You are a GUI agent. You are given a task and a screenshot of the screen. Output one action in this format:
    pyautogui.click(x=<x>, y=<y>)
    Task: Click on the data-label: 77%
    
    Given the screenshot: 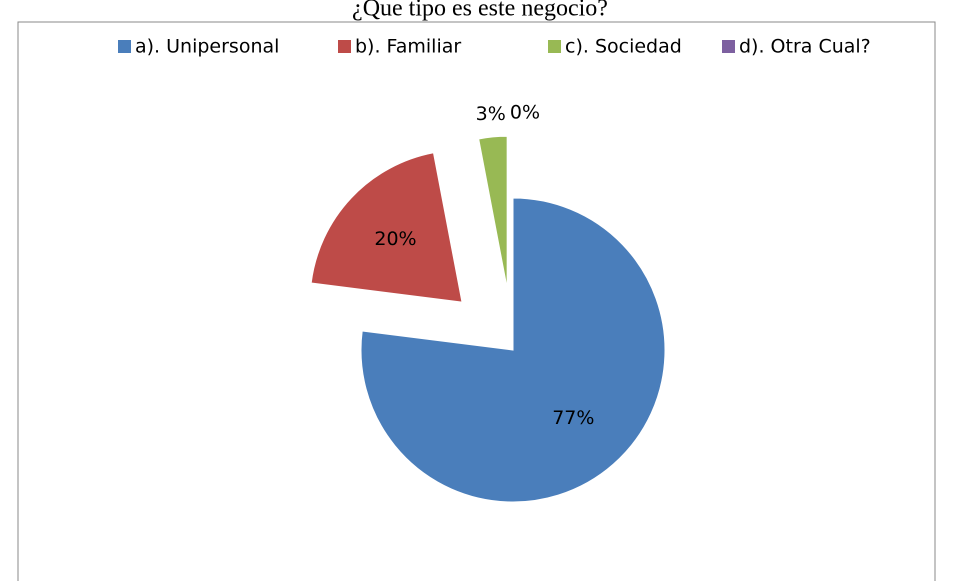 What is the action you would take?
    pyautogui.click(x=573, y=418)
    